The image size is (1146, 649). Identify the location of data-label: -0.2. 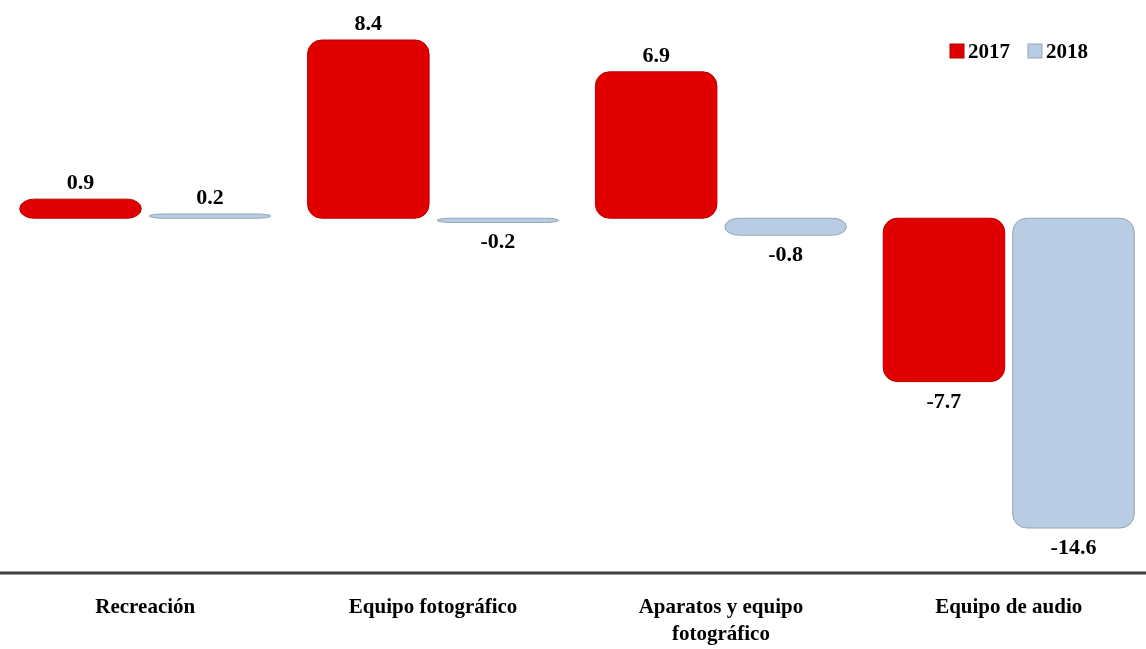
(498, 241).